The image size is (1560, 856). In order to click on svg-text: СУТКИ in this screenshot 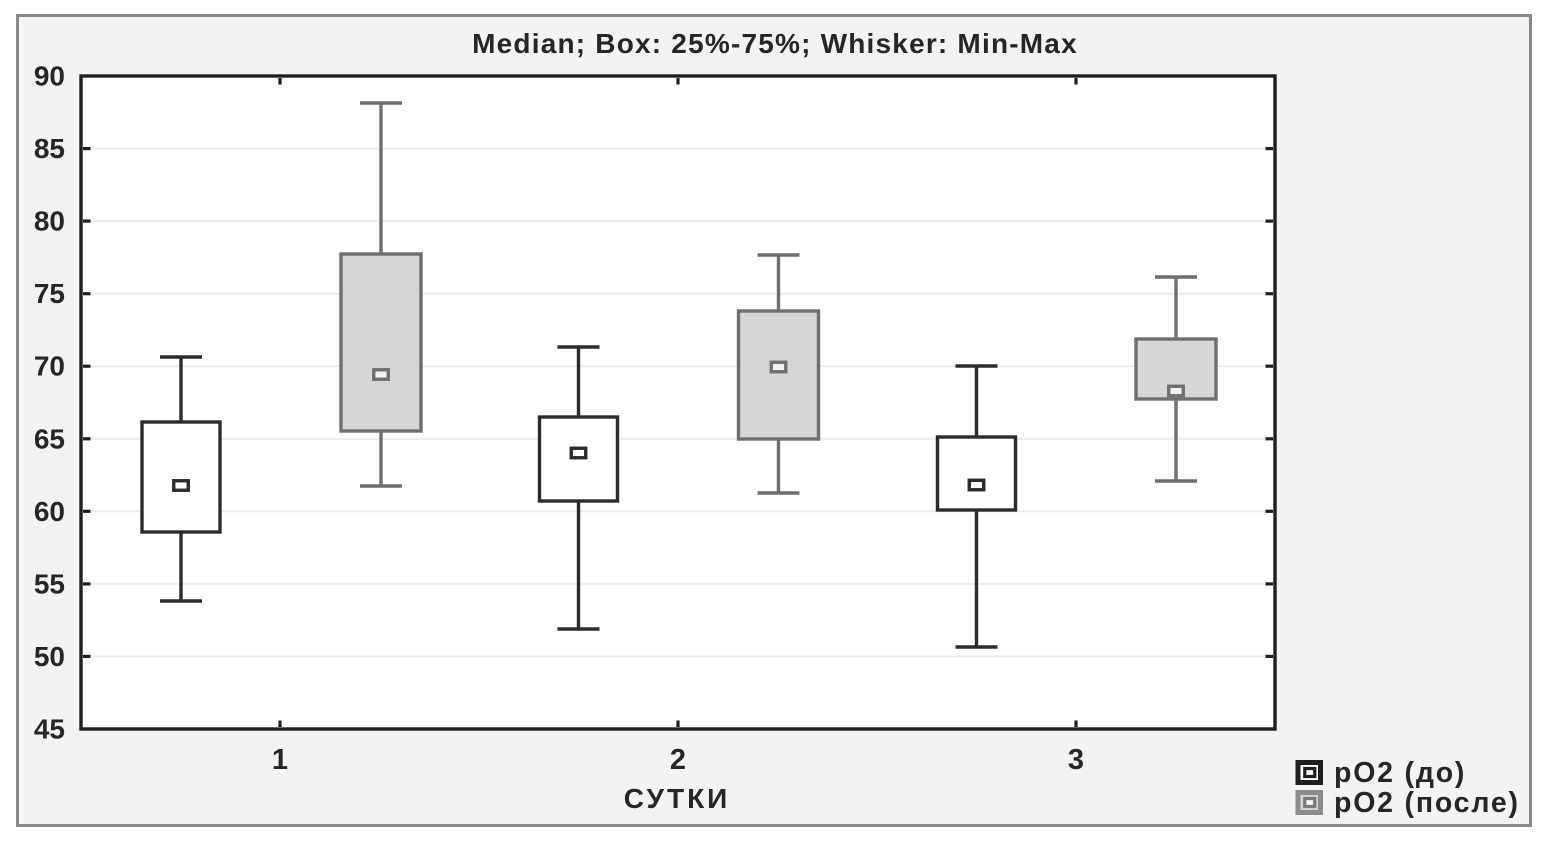, I will do `click(677, 798)`.